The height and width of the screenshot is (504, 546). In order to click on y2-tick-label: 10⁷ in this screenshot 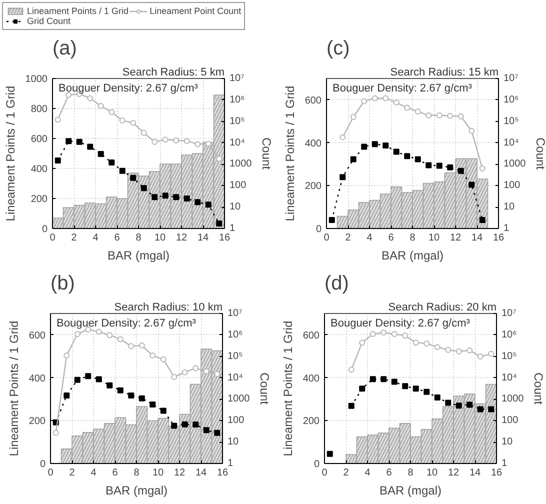, I will do `click(509, 313)`.